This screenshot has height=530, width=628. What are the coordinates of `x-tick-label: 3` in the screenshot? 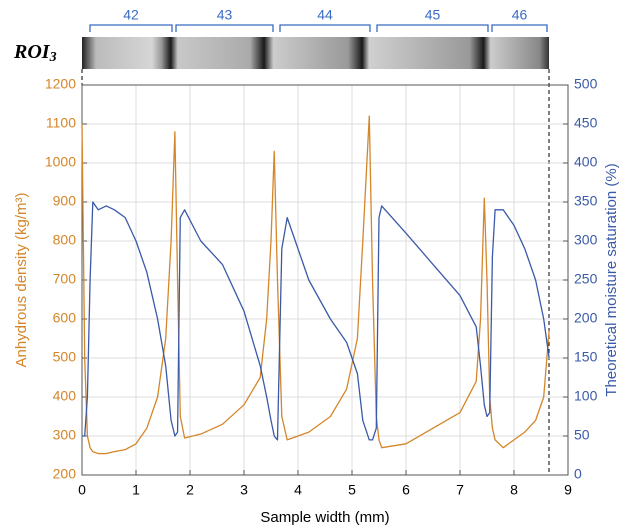 It's located at (244, 490).